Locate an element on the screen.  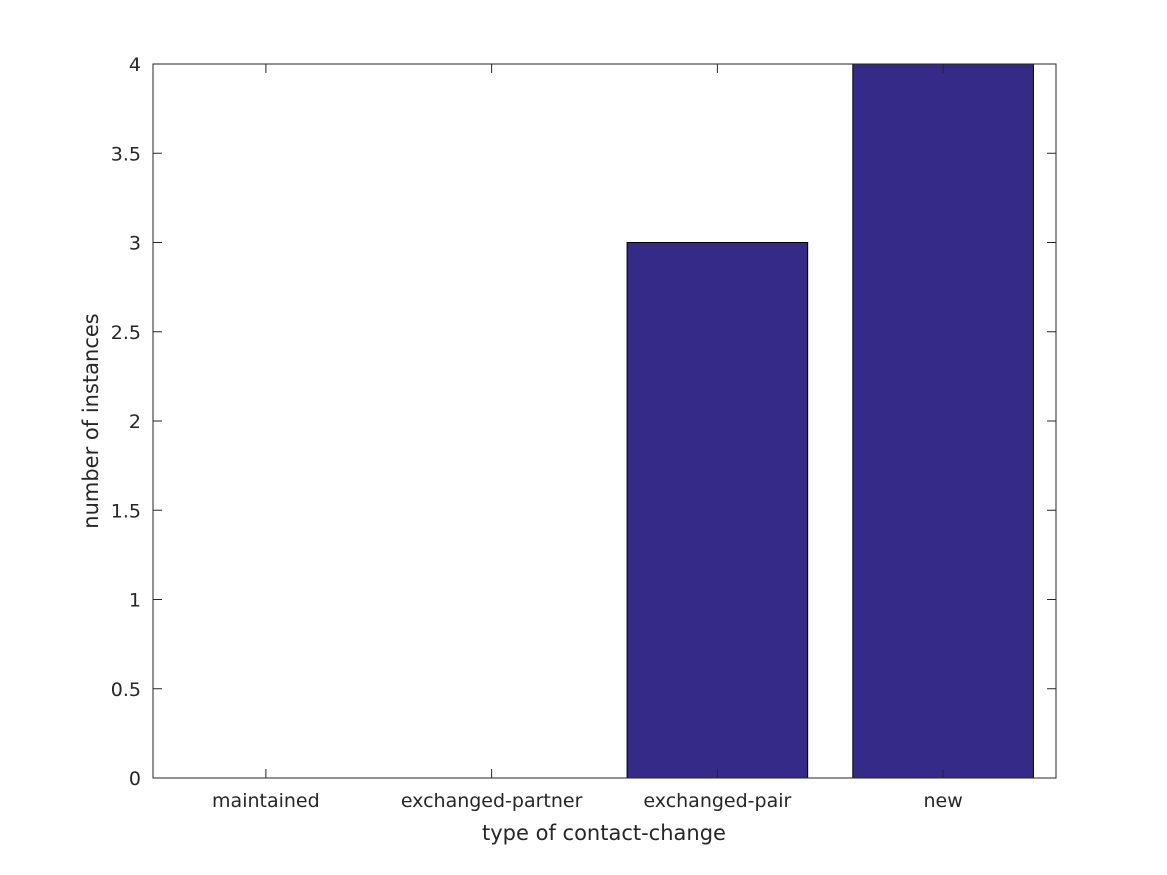
x-tick-label-exchanged-pair: exchanged-pair is located at coordinates (717, 801).